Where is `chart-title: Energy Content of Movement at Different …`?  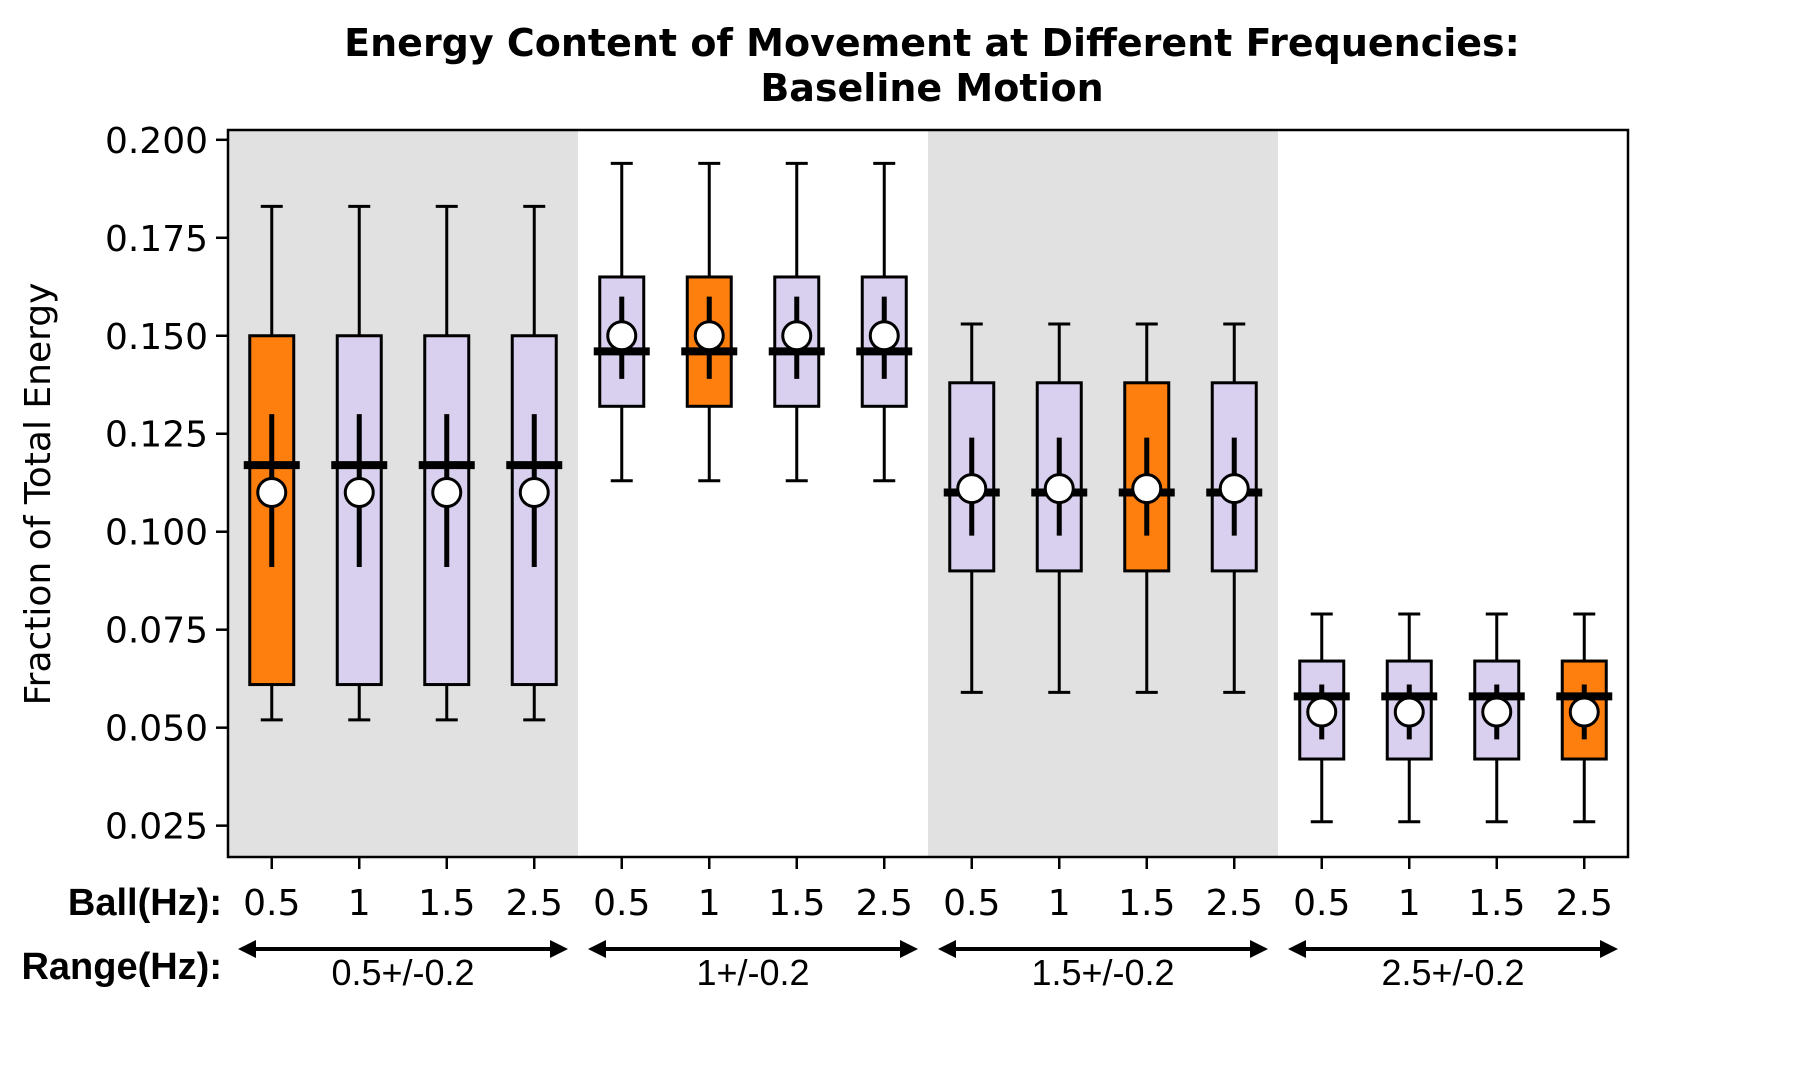 chart-title: Energy Content of Movement at Different … is located at coordinates (932, 43).